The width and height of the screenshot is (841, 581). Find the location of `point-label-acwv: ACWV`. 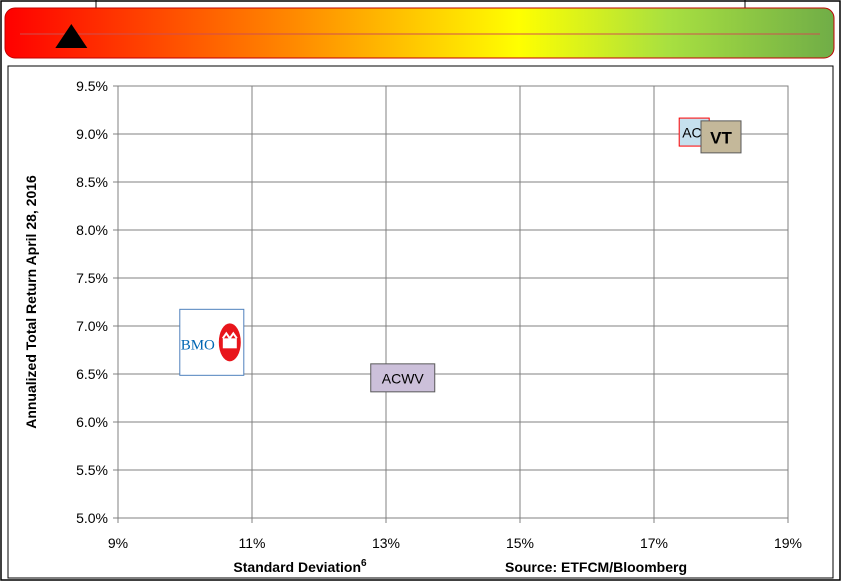

point-label-acwv: ACWV is located at coordinates (403, 379).